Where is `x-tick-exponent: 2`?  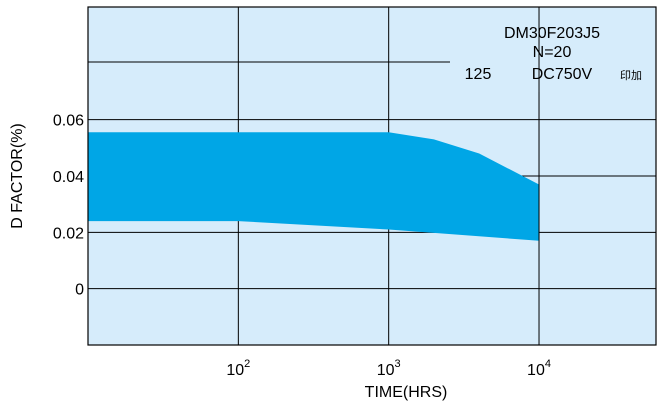 x-tick-exponent: 2 is located at coordinates (247, 364).